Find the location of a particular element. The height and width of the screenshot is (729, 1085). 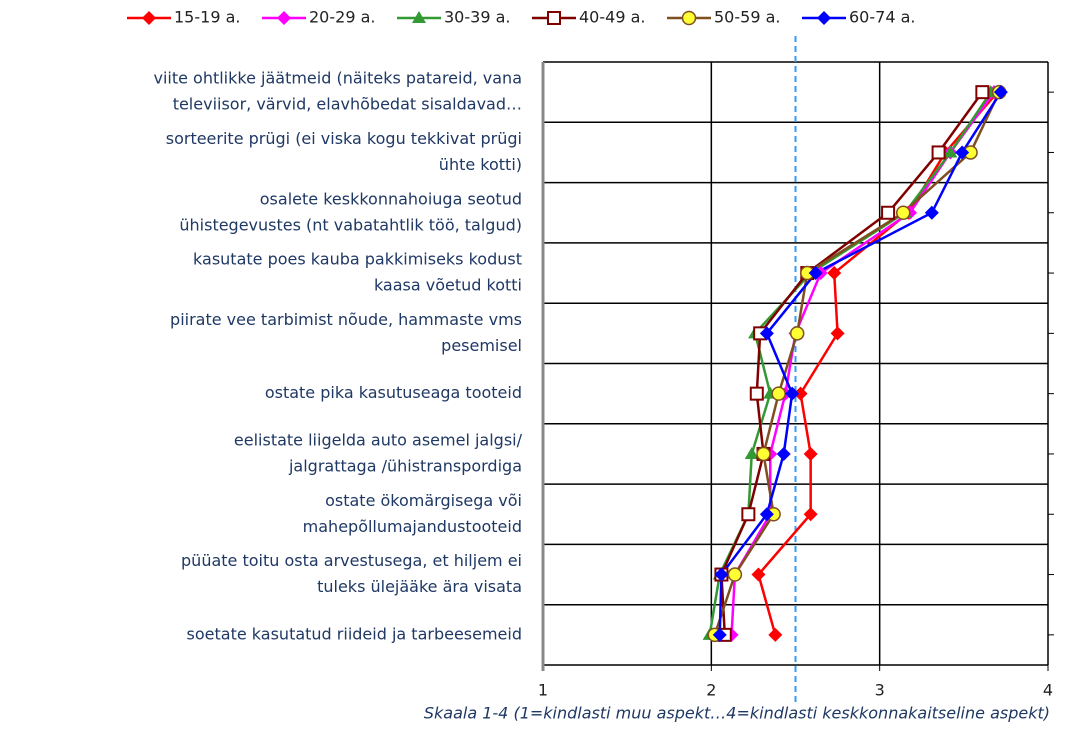

category-label: pesemisel is located at coordinates (481, 345).